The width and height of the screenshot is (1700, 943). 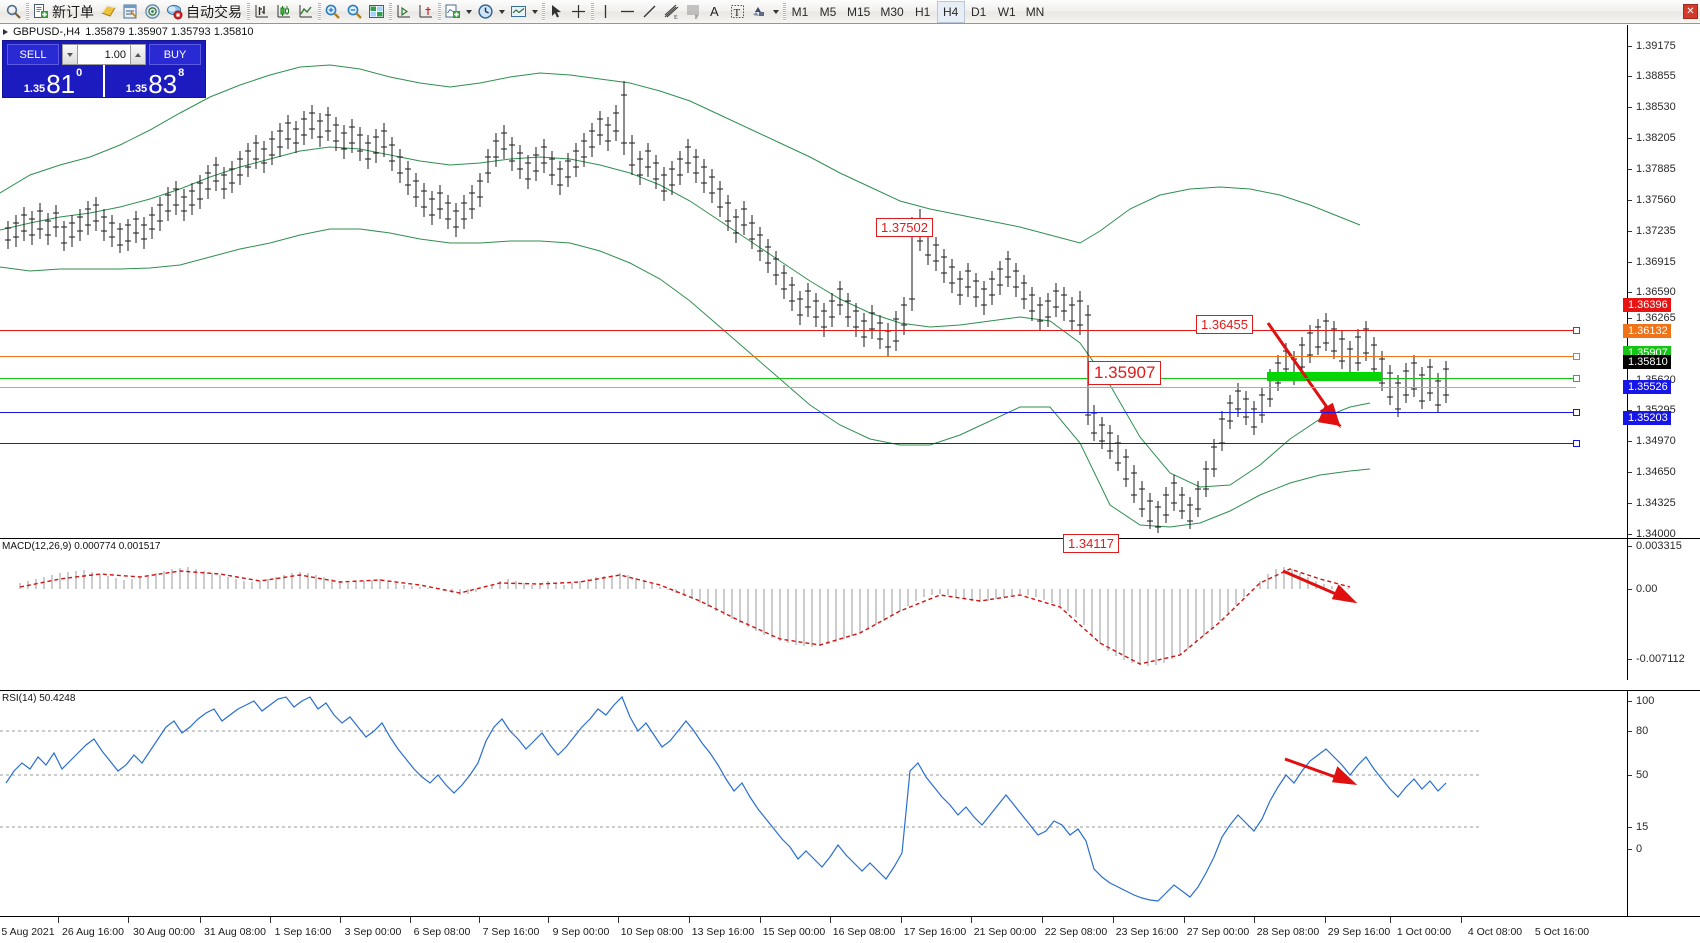 I want to click on price-tick: 1.37560, so click(x=1652, y=200).